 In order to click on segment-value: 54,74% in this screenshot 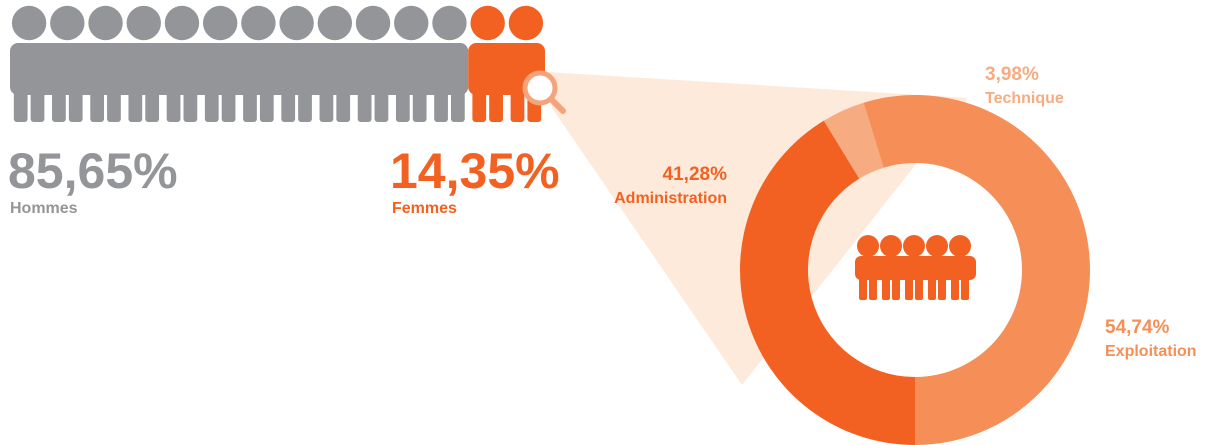, I will do `click(1137, 327)`.